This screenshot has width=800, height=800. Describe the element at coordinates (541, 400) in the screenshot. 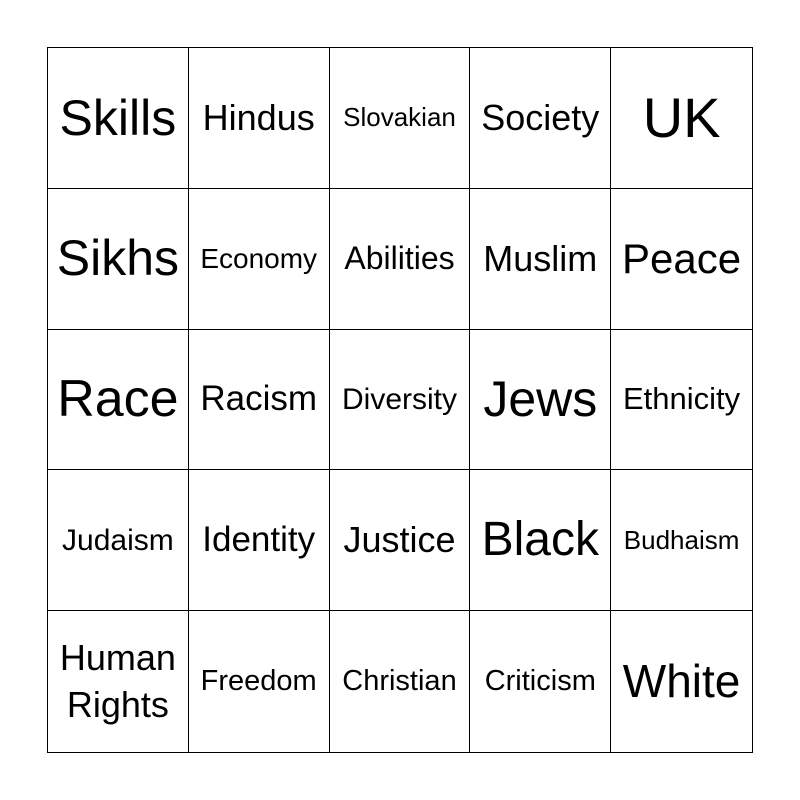

I see `bingo-cell: Jews` at that location.